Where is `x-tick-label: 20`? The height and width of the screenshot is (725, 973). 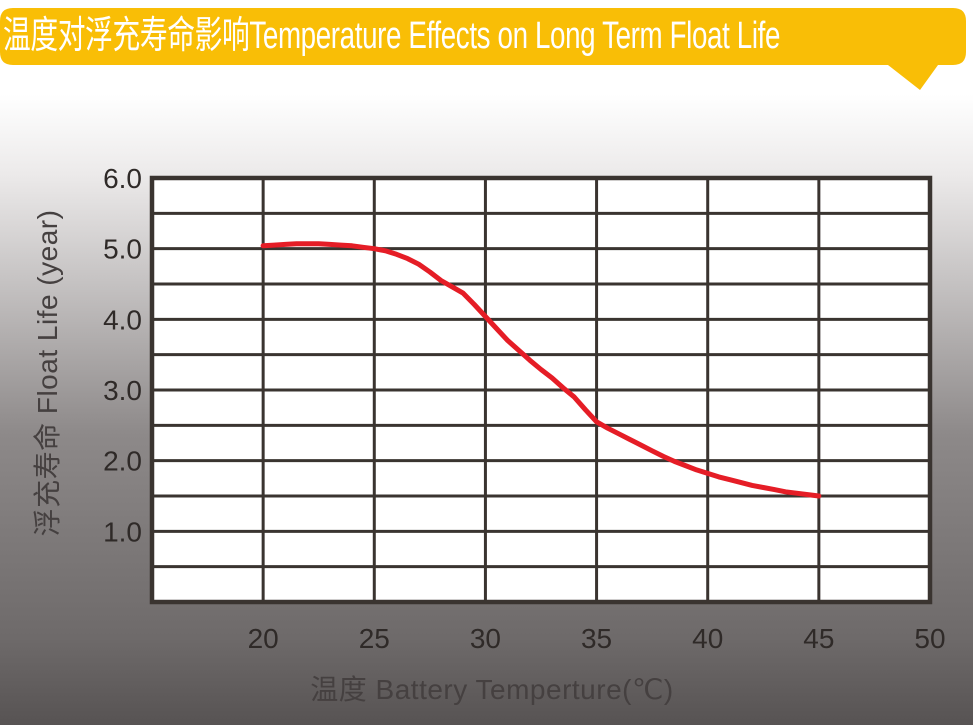
x-tick-label: 20 is located at coordinates (263, 638).